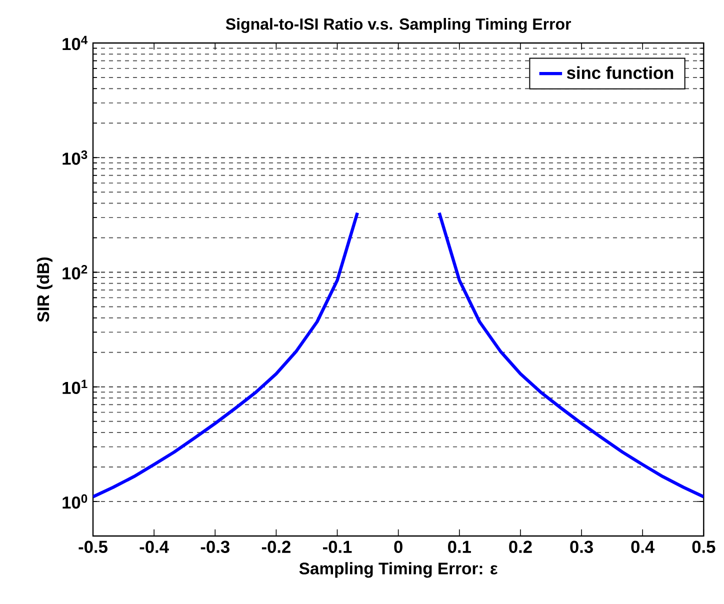 This screenshot has height=604, width=724. I want to click on x-tick-label: -0.2, so click(276, 546).